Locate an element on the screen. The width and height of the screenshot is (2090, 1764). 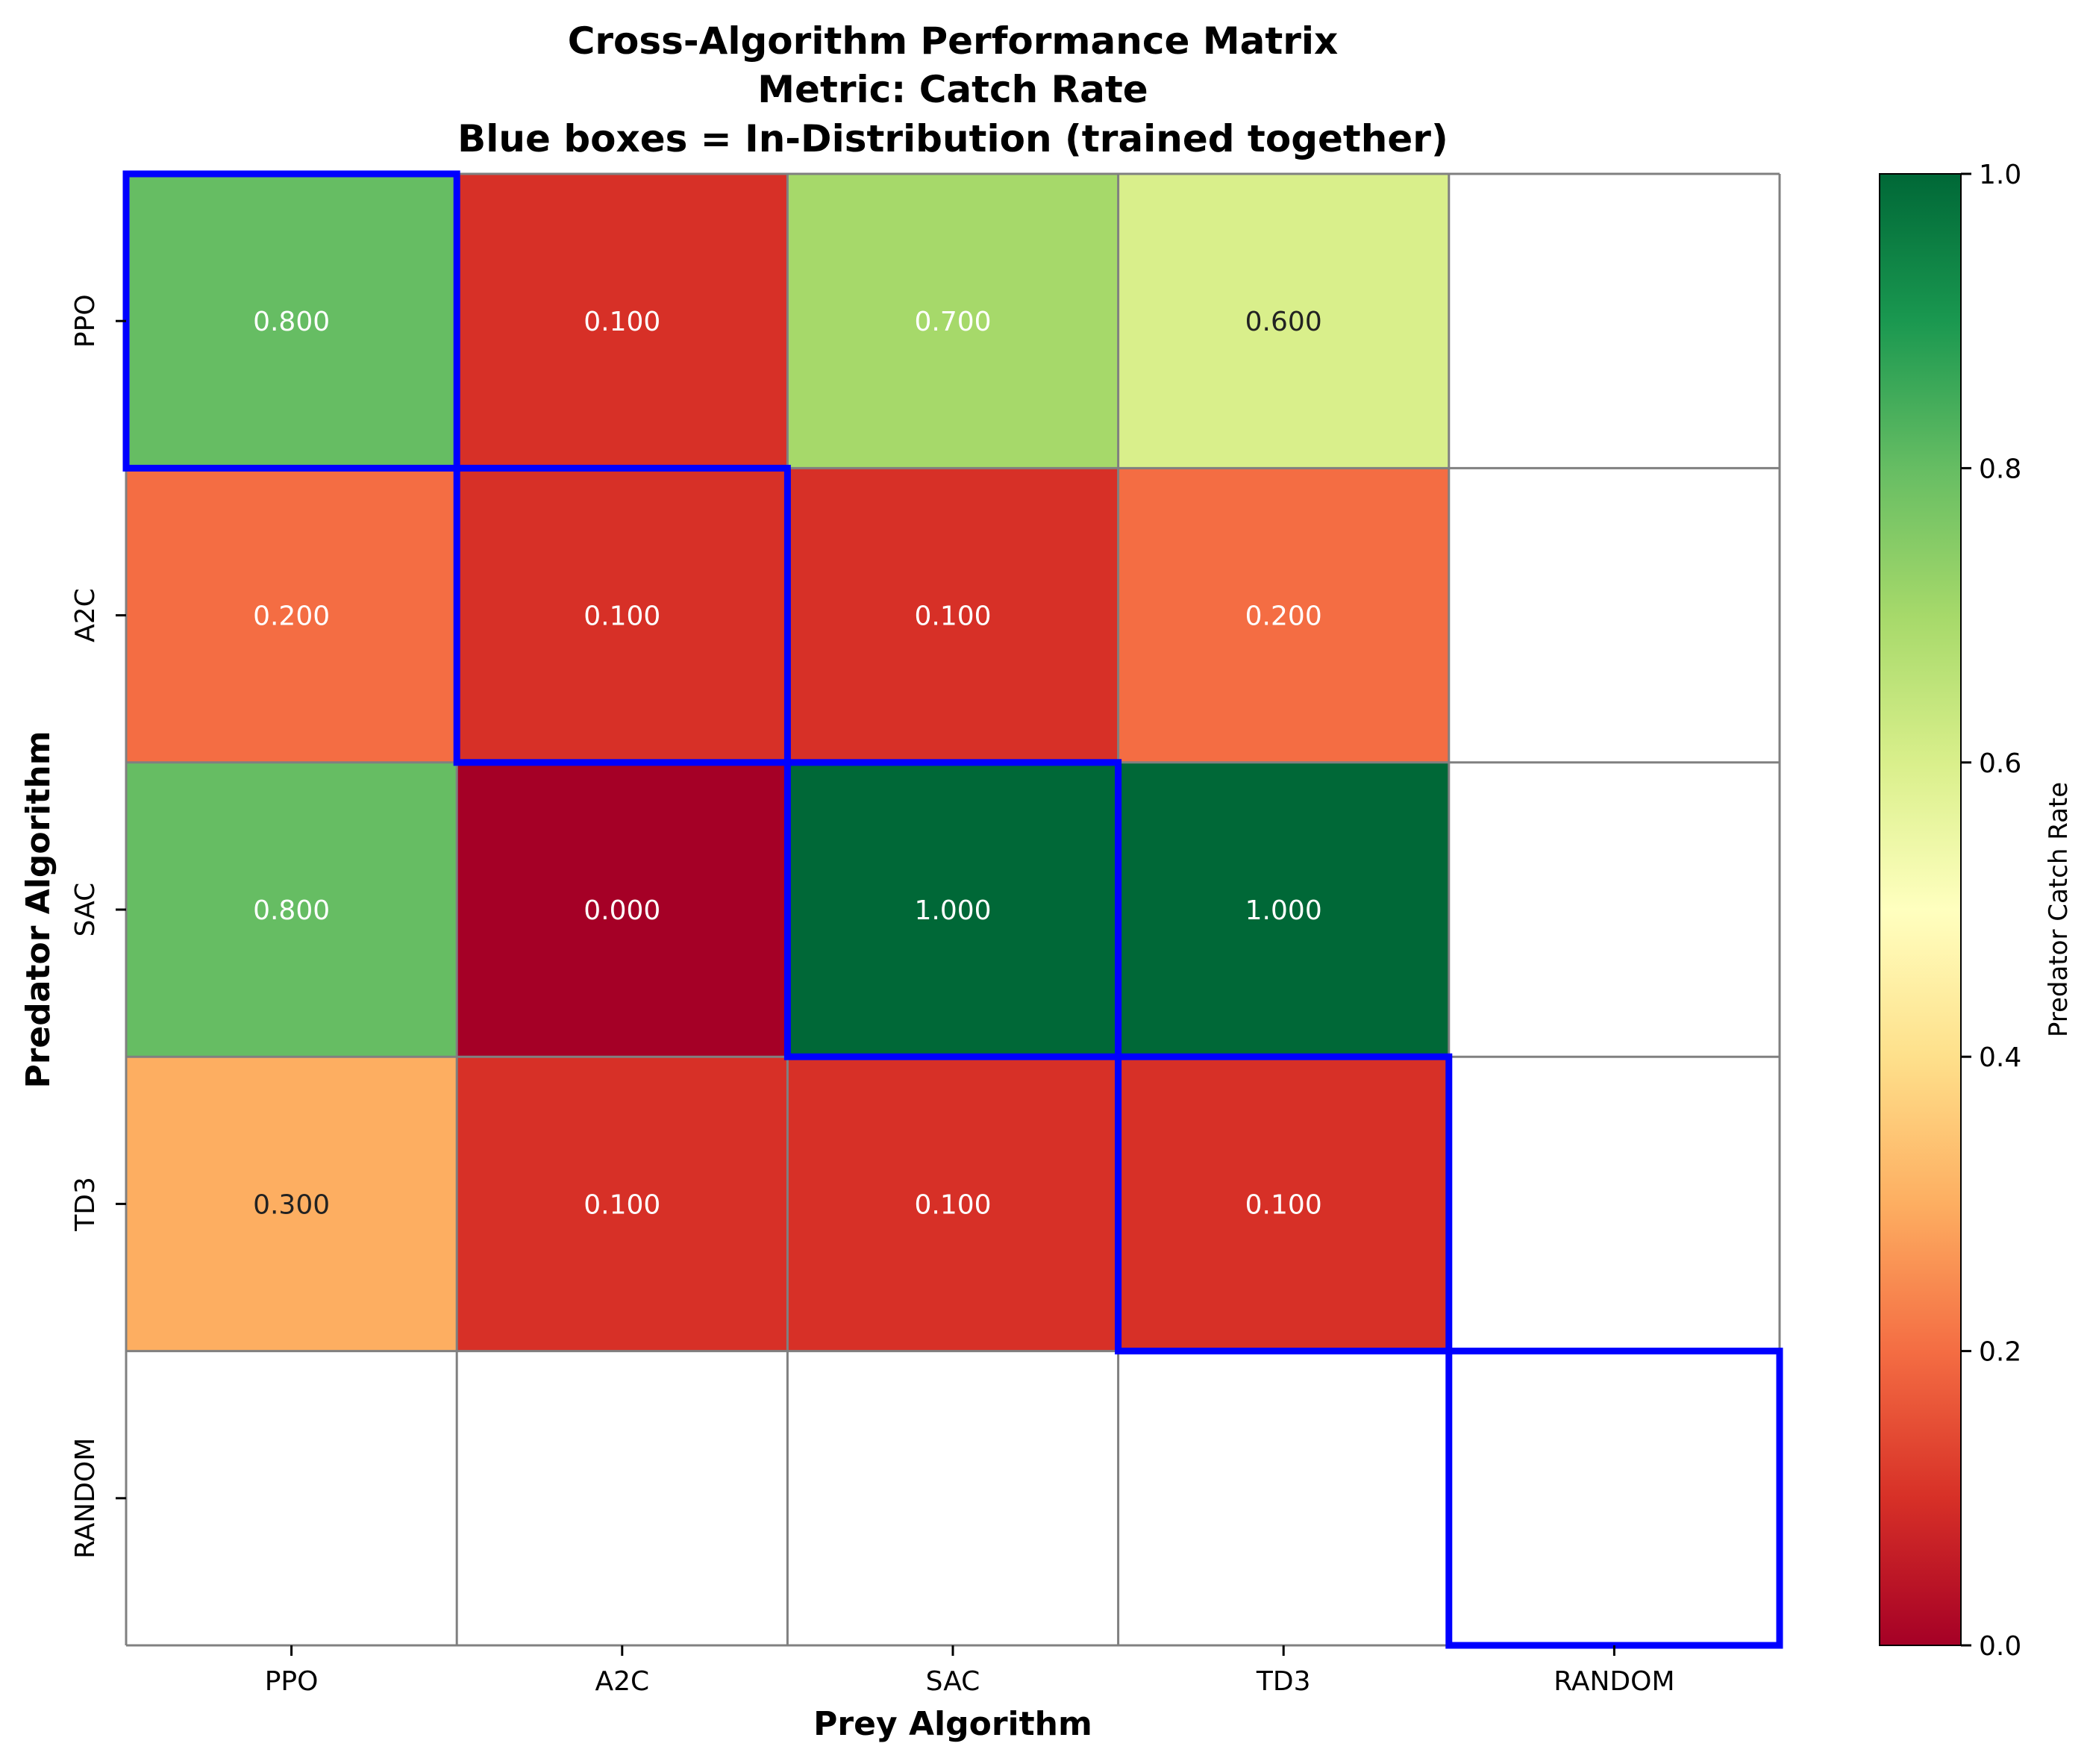
colorbar-tick-label: 0.6 is located at coordinates (2000, 763).